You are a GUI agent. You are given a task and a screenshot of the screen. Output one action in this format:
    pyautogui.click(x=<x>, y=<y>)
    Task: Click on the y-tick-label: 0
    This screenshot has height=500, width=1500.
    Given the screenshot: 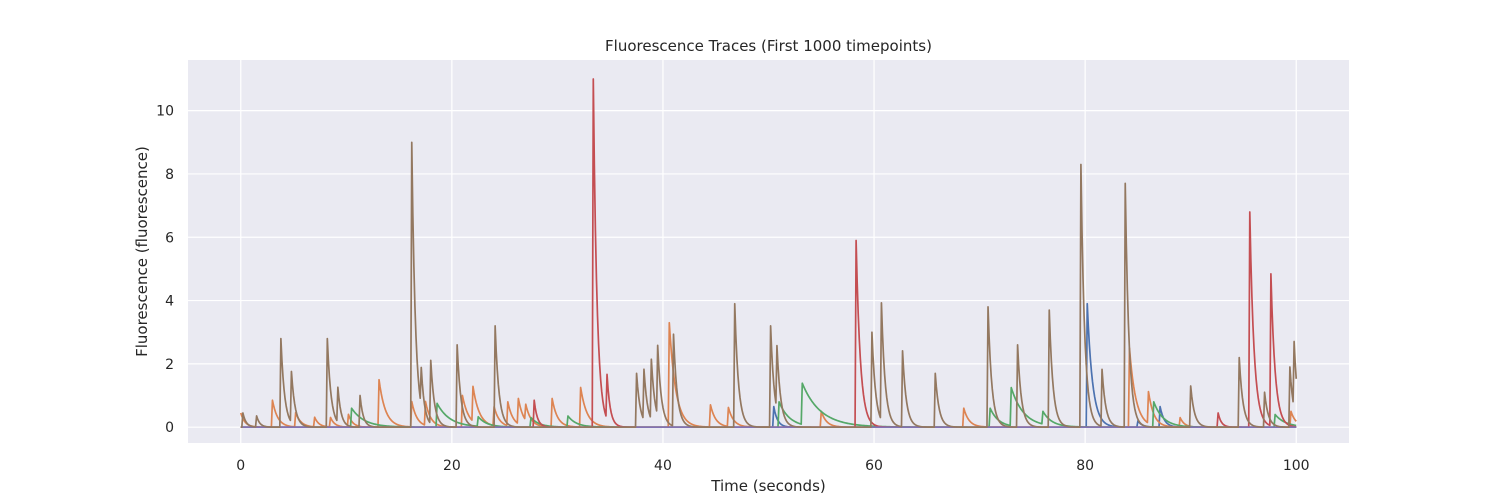 What is the action you would take?
    pyautogui.click(x=169, y=428)
    